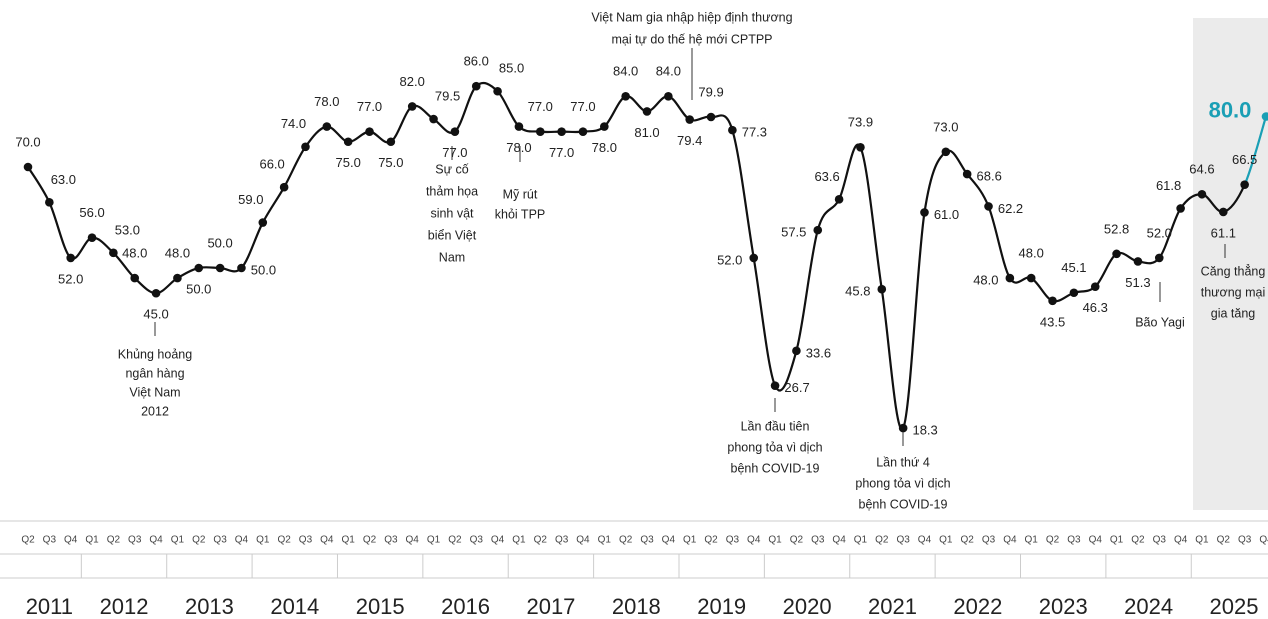 Image resolution: width=1268 pixels, height=619 pixels. Describe the element at coordinates (127, 229) in the screenshot. I see `value-label: 53.0` at that location.